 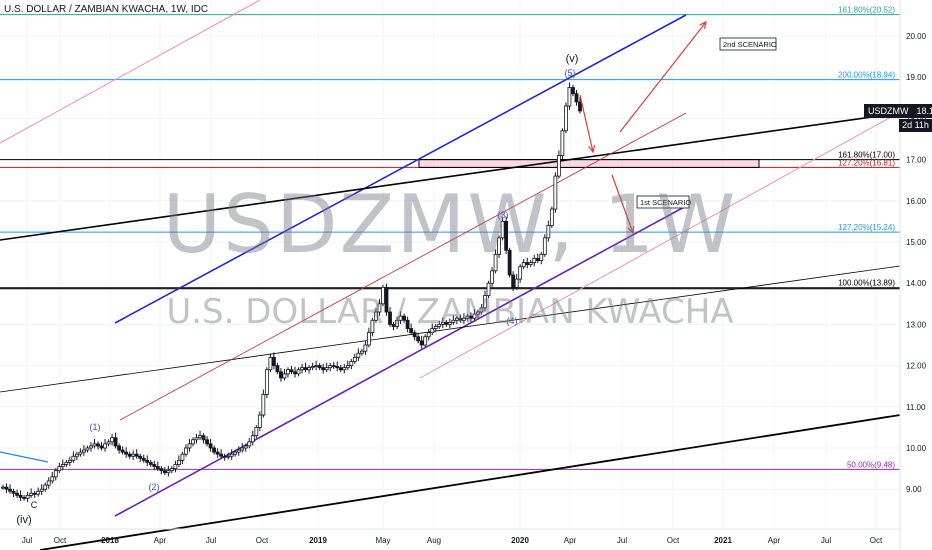 What do you see at coordinates (866, 283) in the screenshot?
I see `fib-label: 100.00%(13.89)` at bounding box center [866, 283].